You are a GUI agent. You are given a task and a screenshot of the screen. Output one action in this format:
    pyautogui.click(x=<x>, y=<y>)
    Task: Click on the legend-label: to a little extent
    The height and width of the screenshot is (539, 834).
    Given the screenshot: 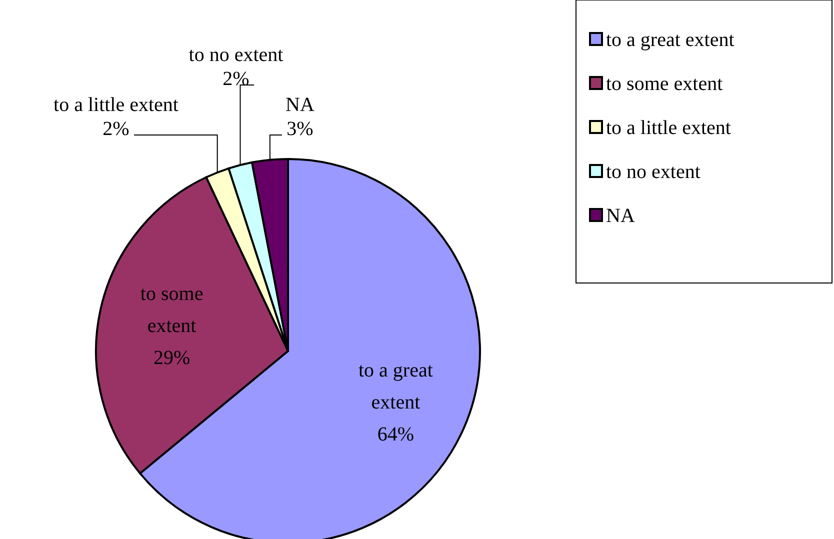 What is the action you would take?
    pyautogui.click(x=669, y=128)
    